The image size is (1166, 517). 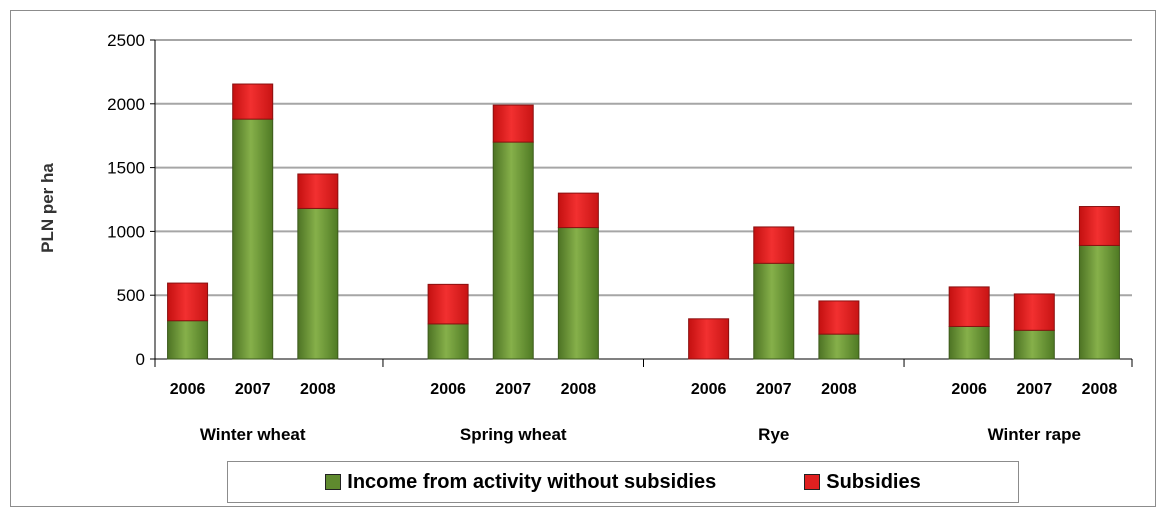 I want to click on x-group-label: Spring wheat, so click(x=513, y=434).